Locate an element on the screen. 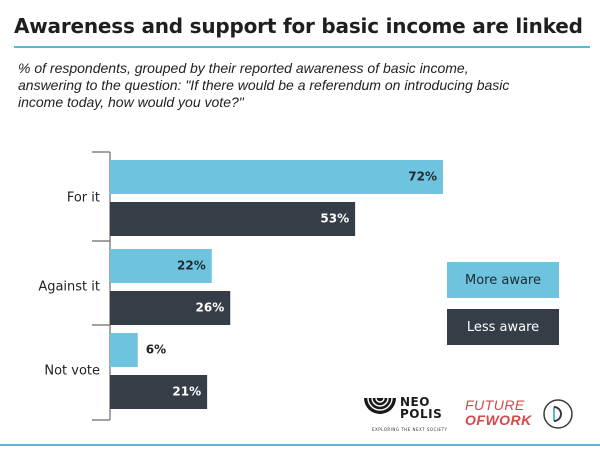  legend-less-aware: Less aware is located at coordinates (503, 327).